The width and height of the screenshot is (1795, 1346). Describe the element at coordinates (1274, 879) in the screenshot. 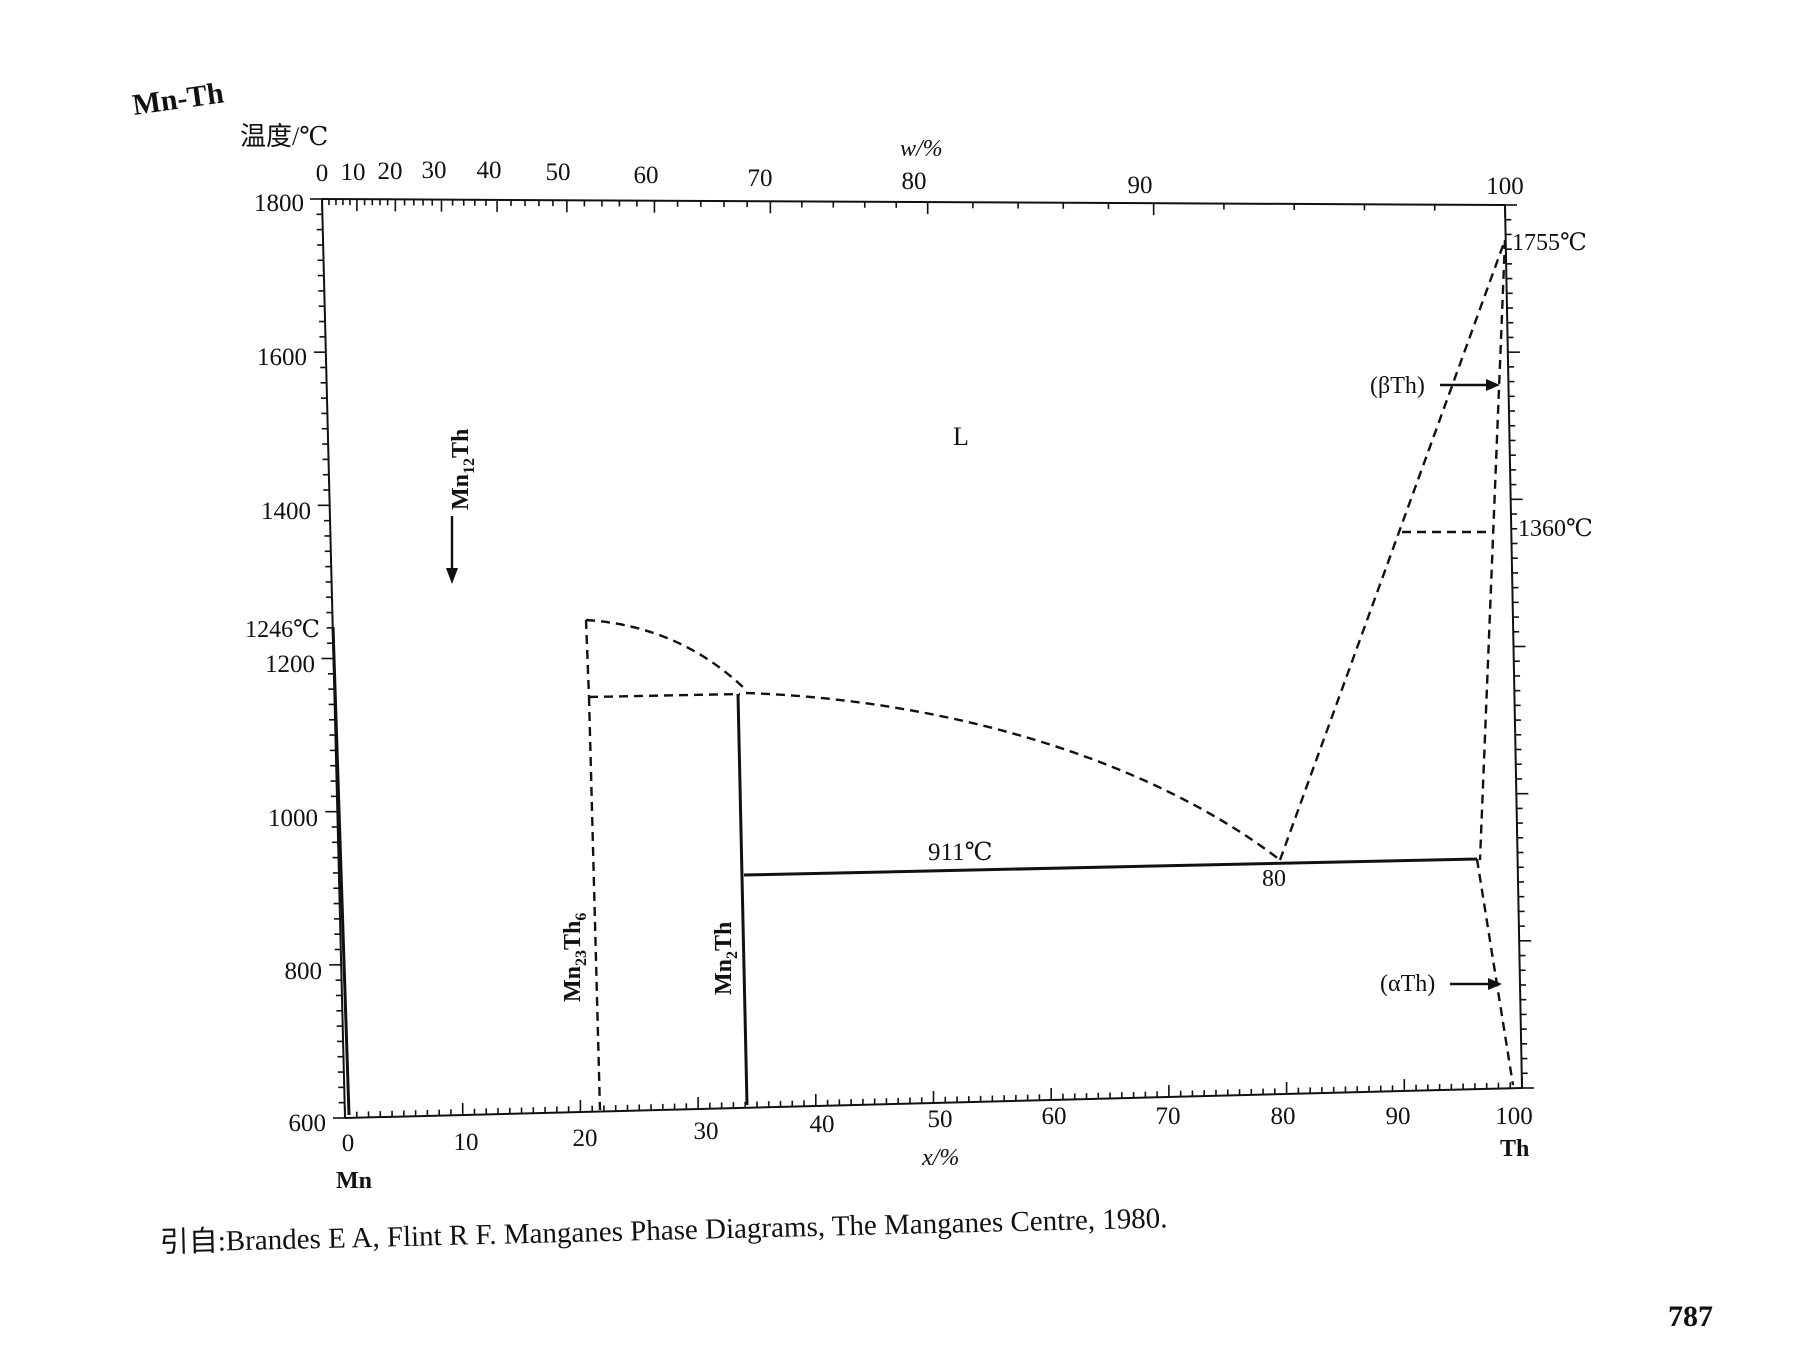

I see `eutectic-comp-label: 80` at that location.